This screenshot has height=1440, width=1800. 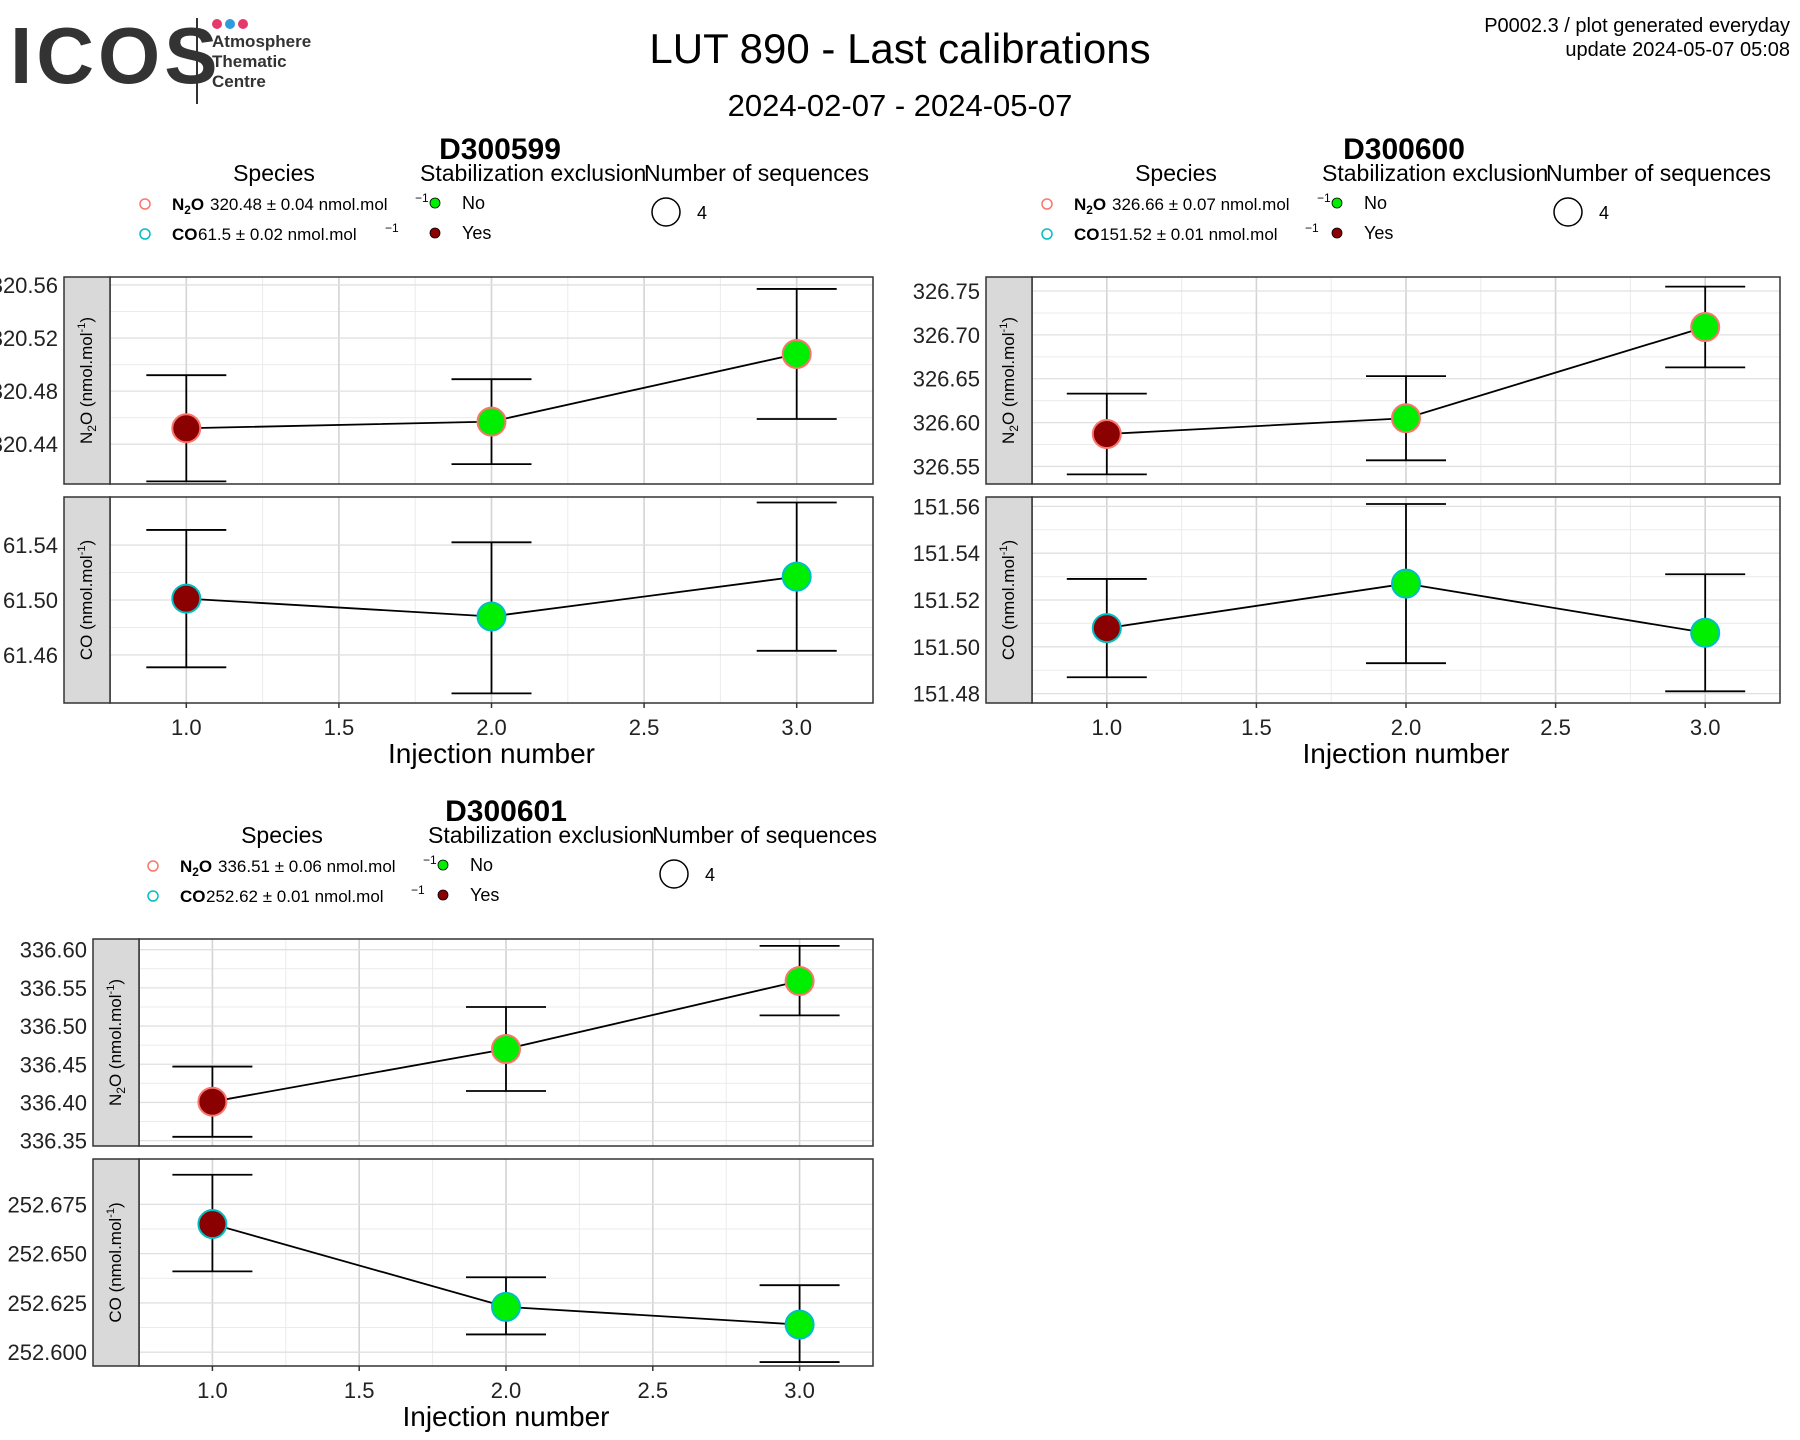 I want to click on legend-species-value: 320.48 ± 0.04 nmol.mol, so click(x=299, y=204).